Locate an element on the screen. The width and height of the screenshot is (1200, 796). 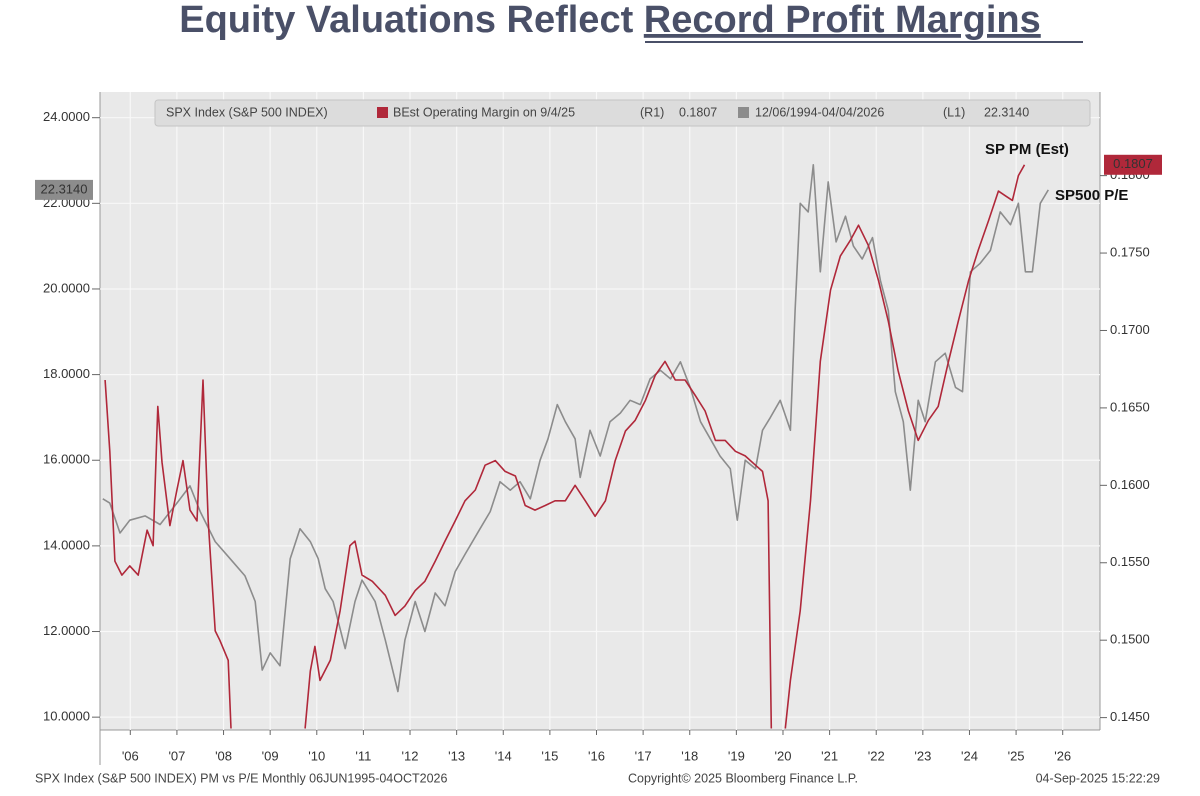
annotation: SP500 P/E is located at coordinates (1091, 195).